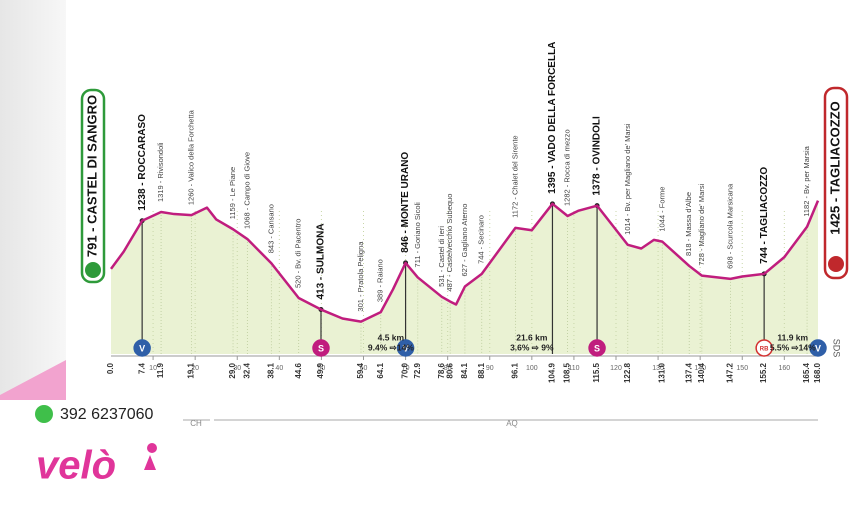 The height and width of the screenshot is (505, 859). Describe the element at coordinates (730, 372) in the screenshot. I see `km-label: 147.2` at that location.